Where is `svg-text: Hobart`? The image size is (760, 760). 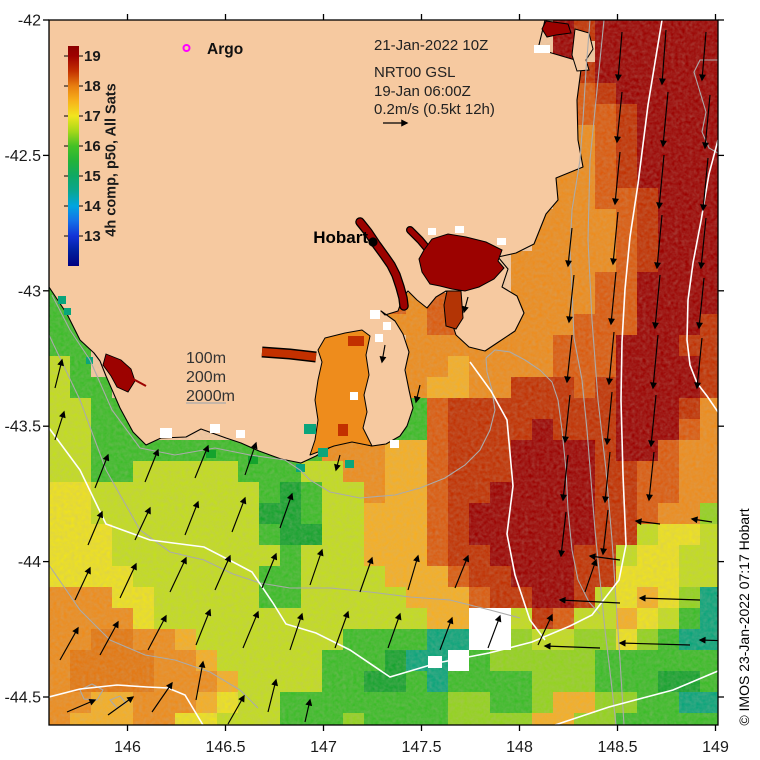 svg-text: Hobart is located at coordinates (340, 237).